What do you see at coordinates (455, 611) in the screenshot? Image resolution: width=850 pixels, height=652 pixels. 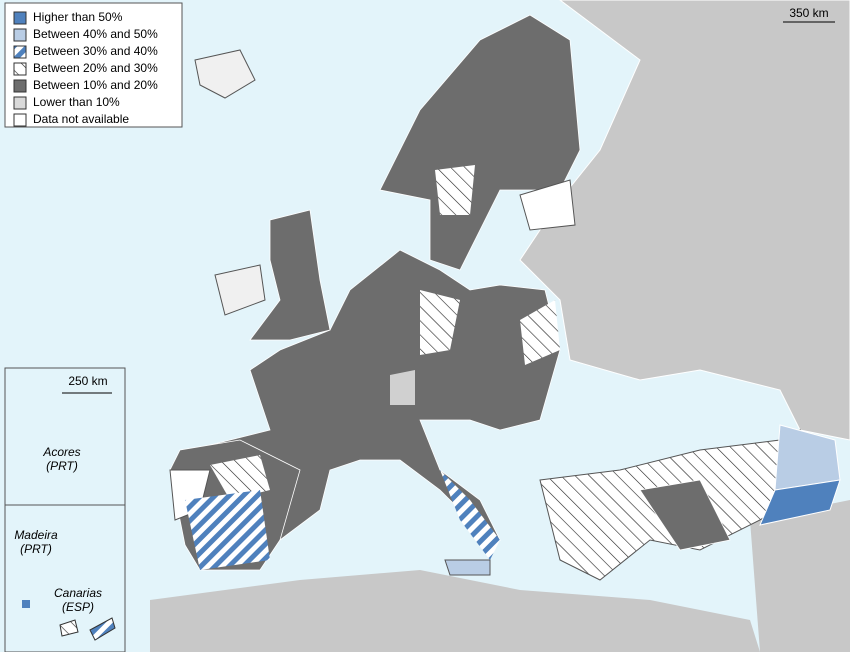 I see `africa` at bounding box center [455, 611].